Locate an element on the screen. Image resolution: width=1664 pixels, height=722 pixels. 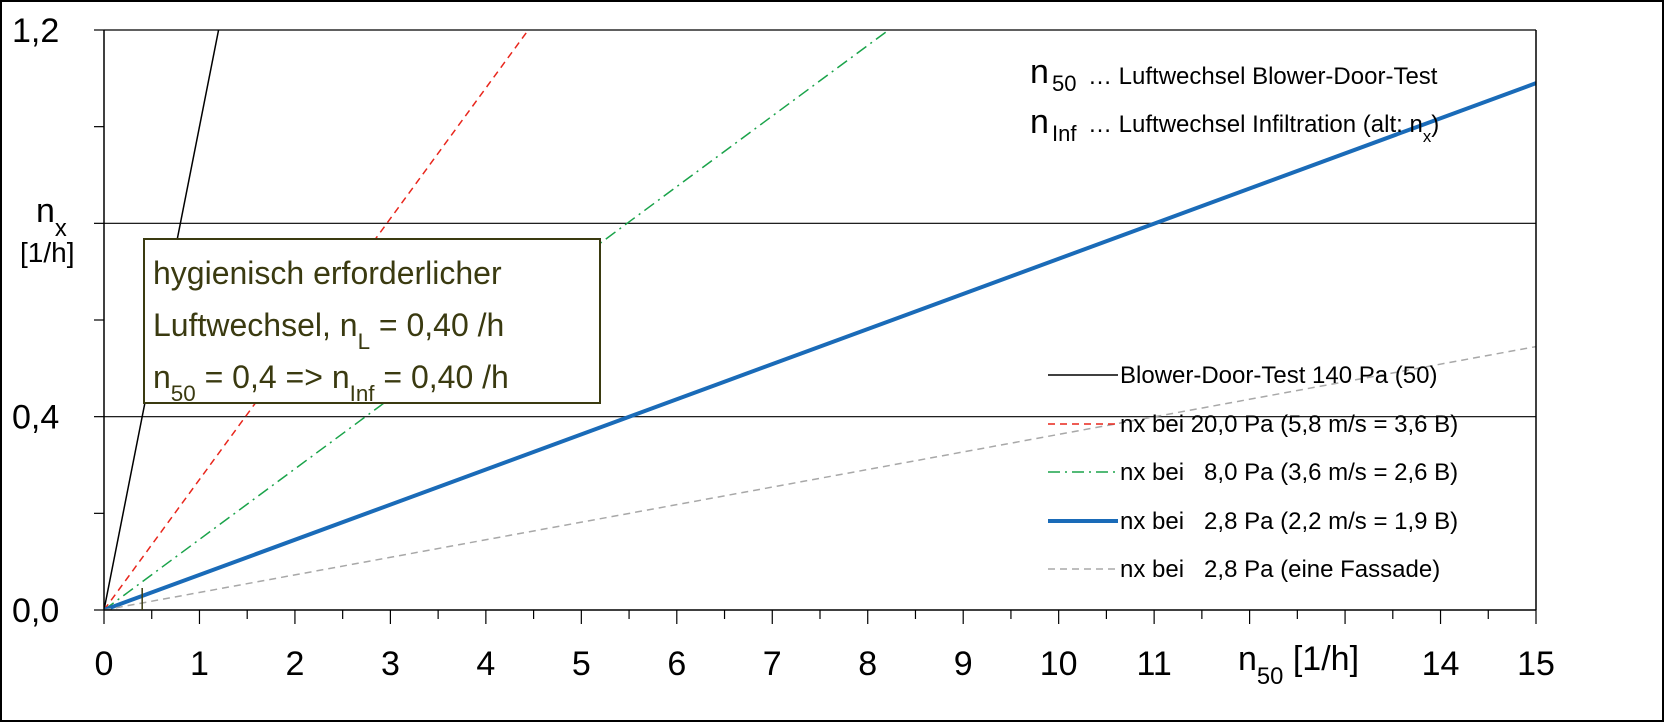
x-tick-label: 7 is located at coordinates (772, 664).